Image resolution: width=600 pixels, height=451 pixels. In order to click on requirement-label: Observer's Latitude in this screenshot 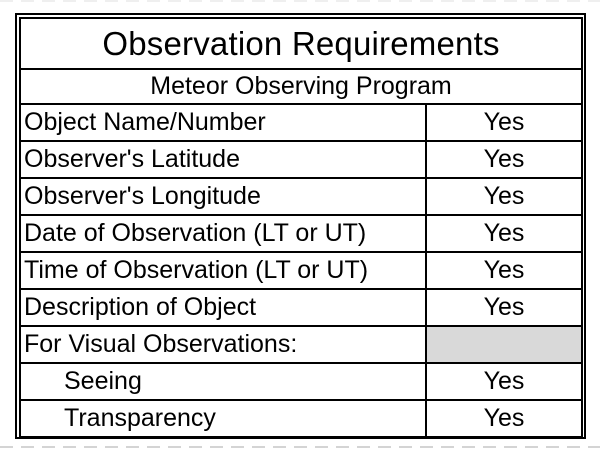, I will do `click(223, 159)`.